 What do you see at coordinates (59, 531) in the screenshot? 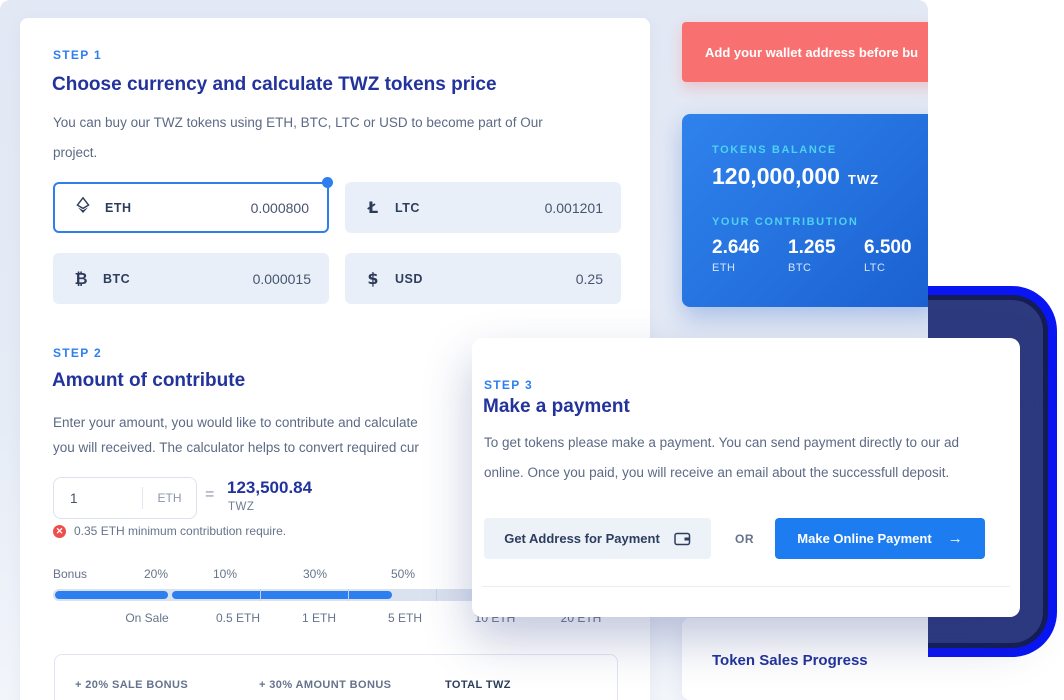
I see `error-icon: ✕` at bounding box center [59, 531].